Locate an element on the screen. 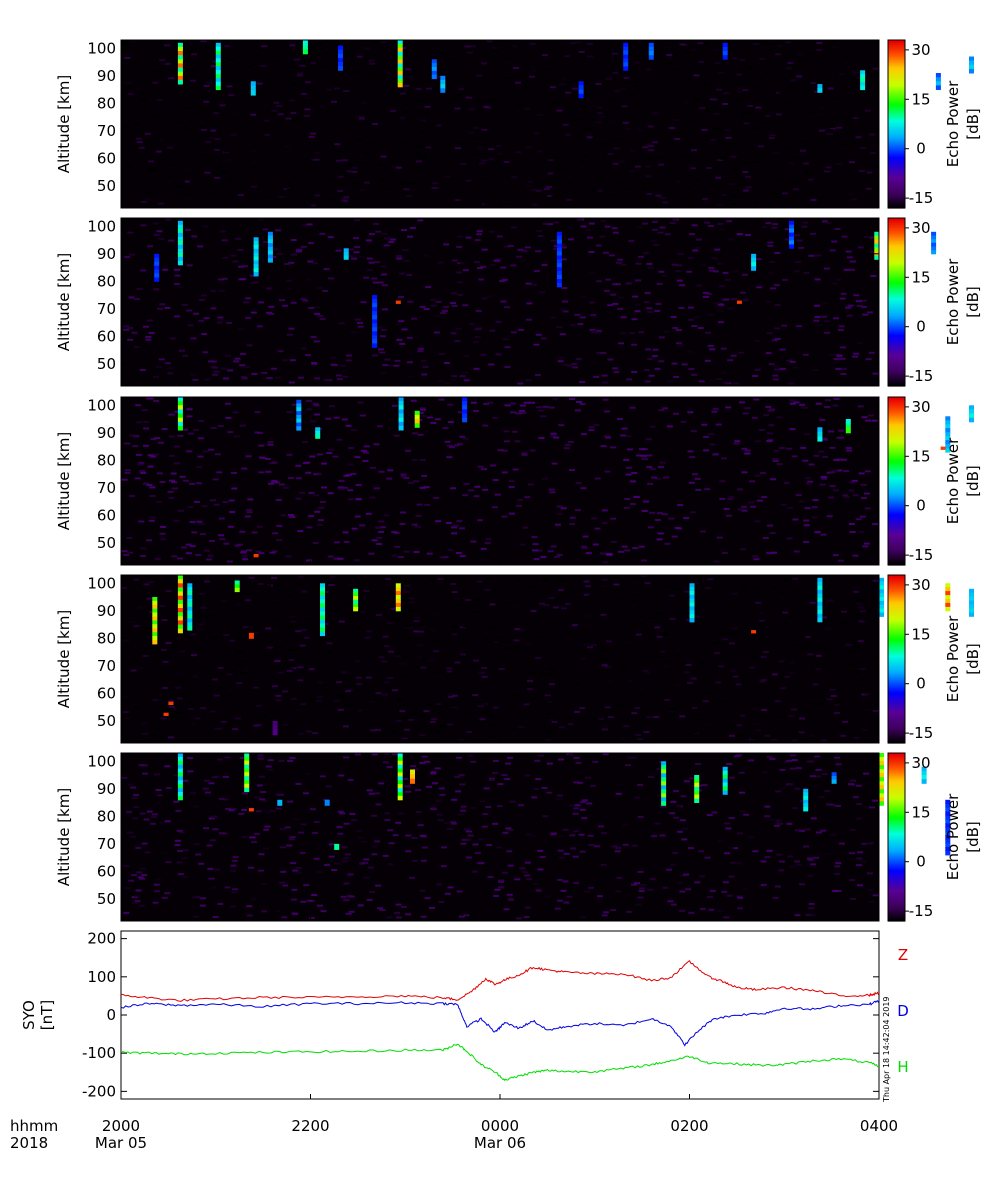 This screenshot has height=1200, width=1000. time-tick-label: 0200 is located at coordinates (689, 1126).